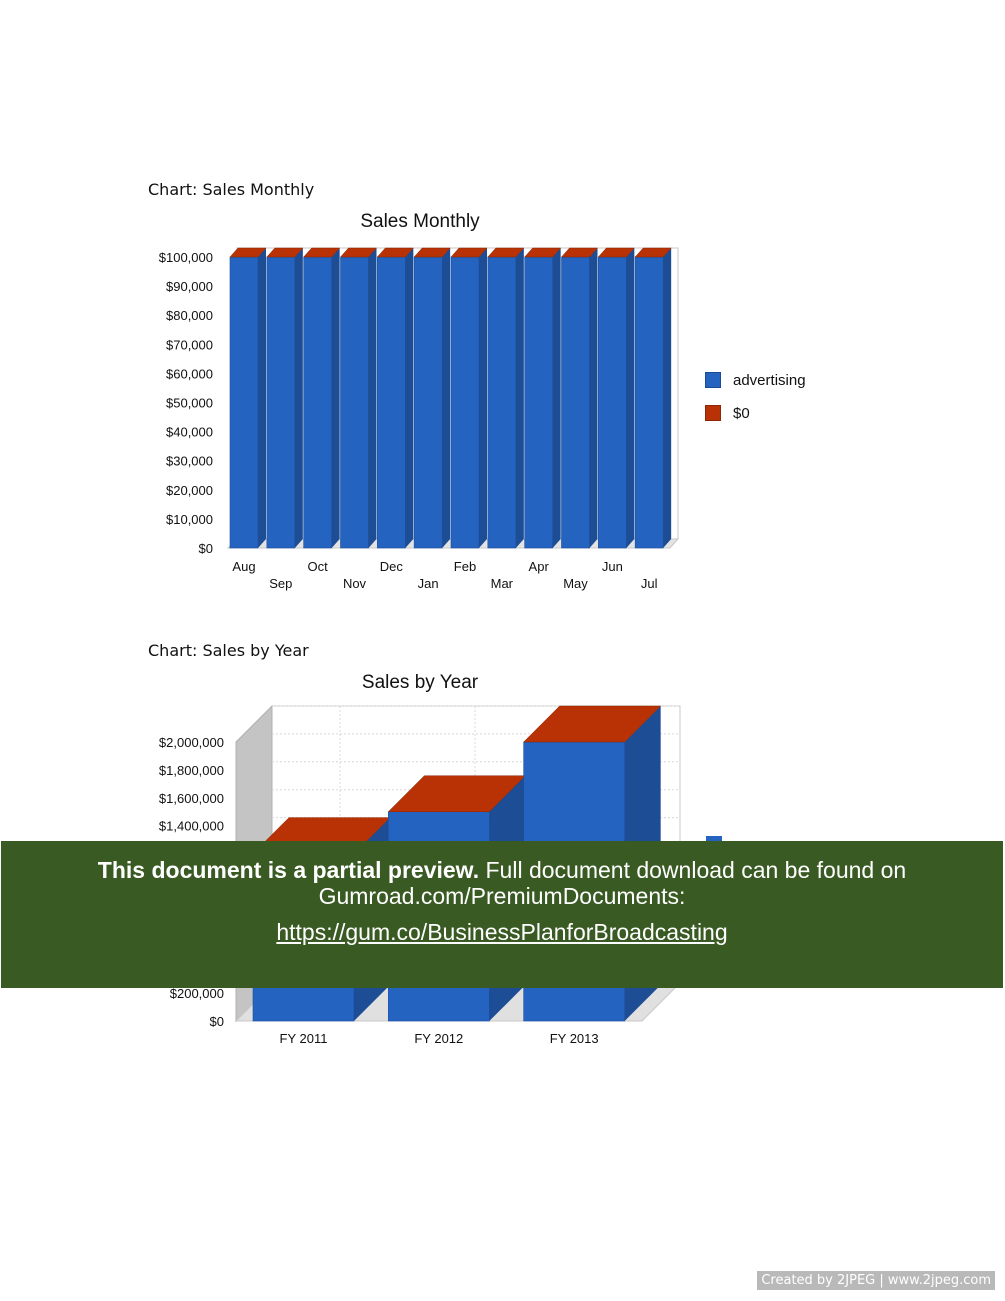  Describe the element at coordinates (539, 566) in the screenshot. I see `x-tick-label: Apr` at that location.